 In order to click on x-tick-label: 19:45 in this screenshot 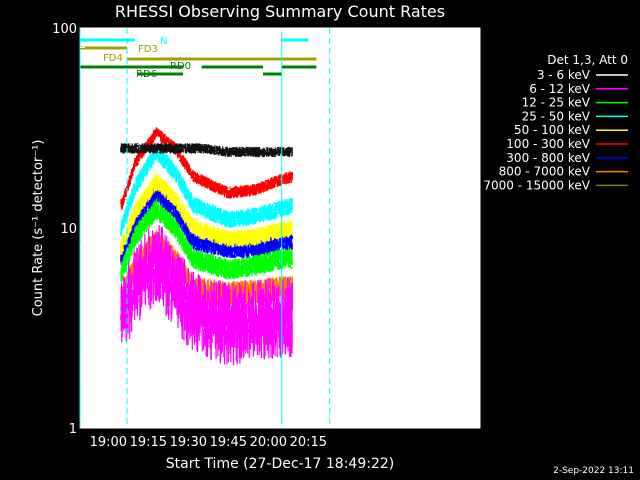, I will do `click(228, 442)`.